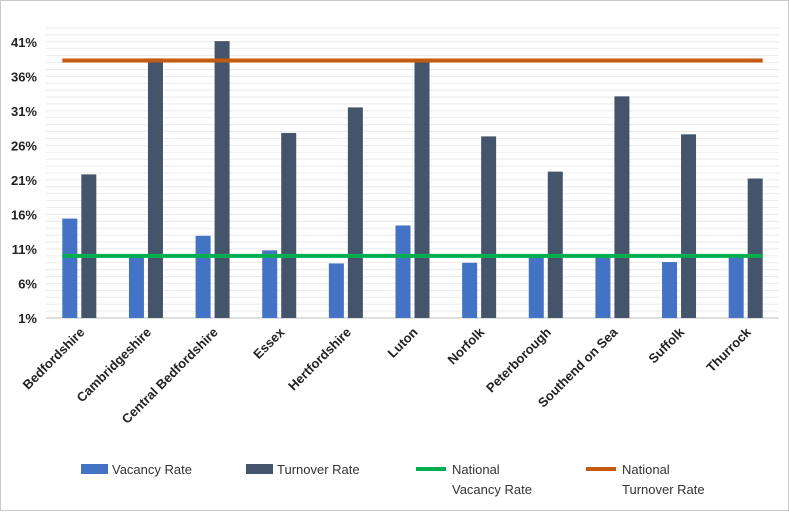  What do you see at coordinates (663, 479) in the screenshot?
I see `legend-label: National Turnover Rate` at bounding box center [663, 479].